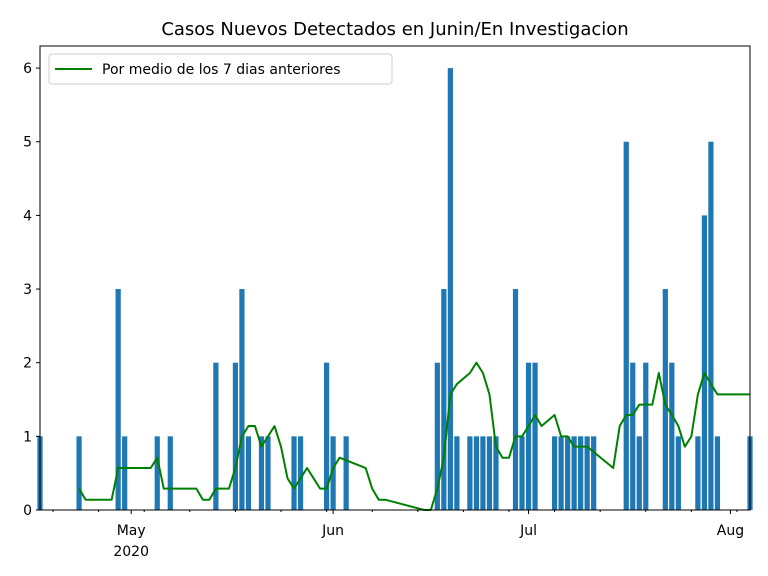 The height and width of the screenshot is (576, 768). I want to click on y-tick-label: 6, so click(27, 69).